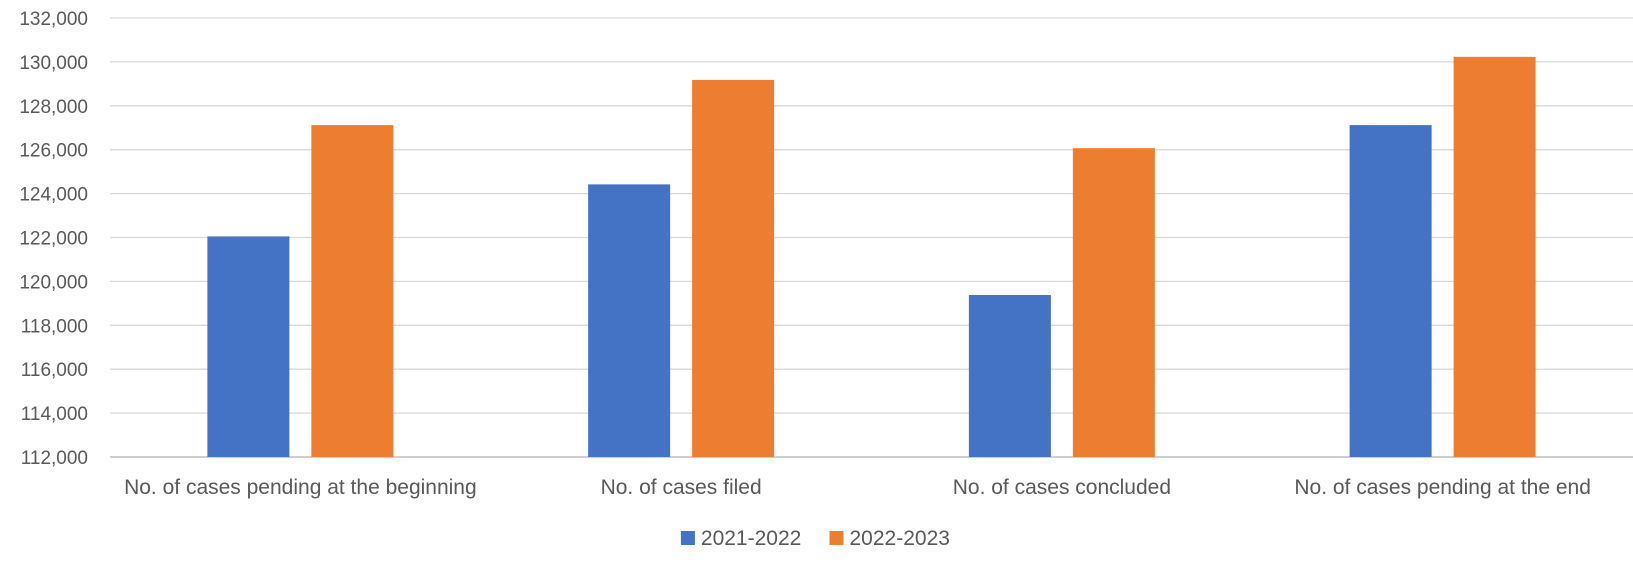  Describe the element at coordinates (53, 19) in the screenshot. I see `y-tick-label: 132,000` at that location.